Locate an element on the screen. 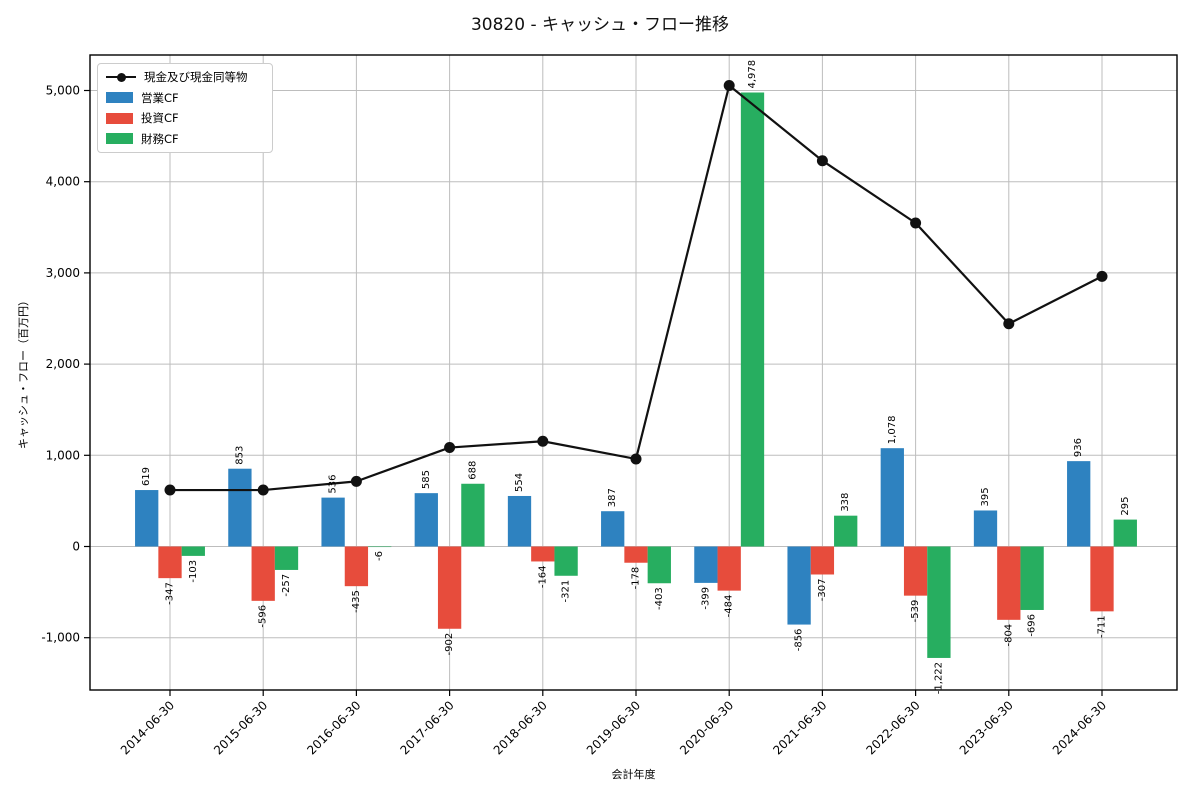 The image size is (1200, 800). legend-item-operating-cf: 営業CF is located at coordinates (185, 98).